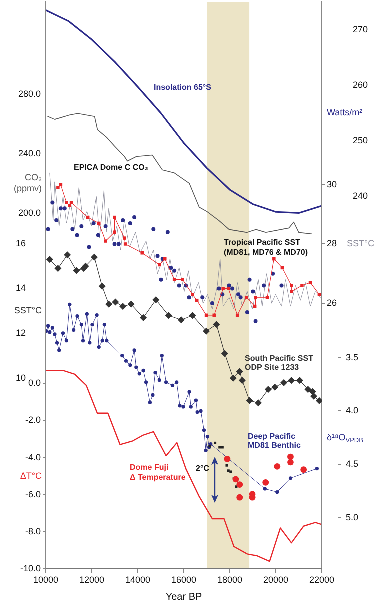 Image resolution: width=375 pixels, height=605 pixels. Describe the element at coordinates (33, 457) in the screenshot. I see `y-tick-label: -4.0` at that location.